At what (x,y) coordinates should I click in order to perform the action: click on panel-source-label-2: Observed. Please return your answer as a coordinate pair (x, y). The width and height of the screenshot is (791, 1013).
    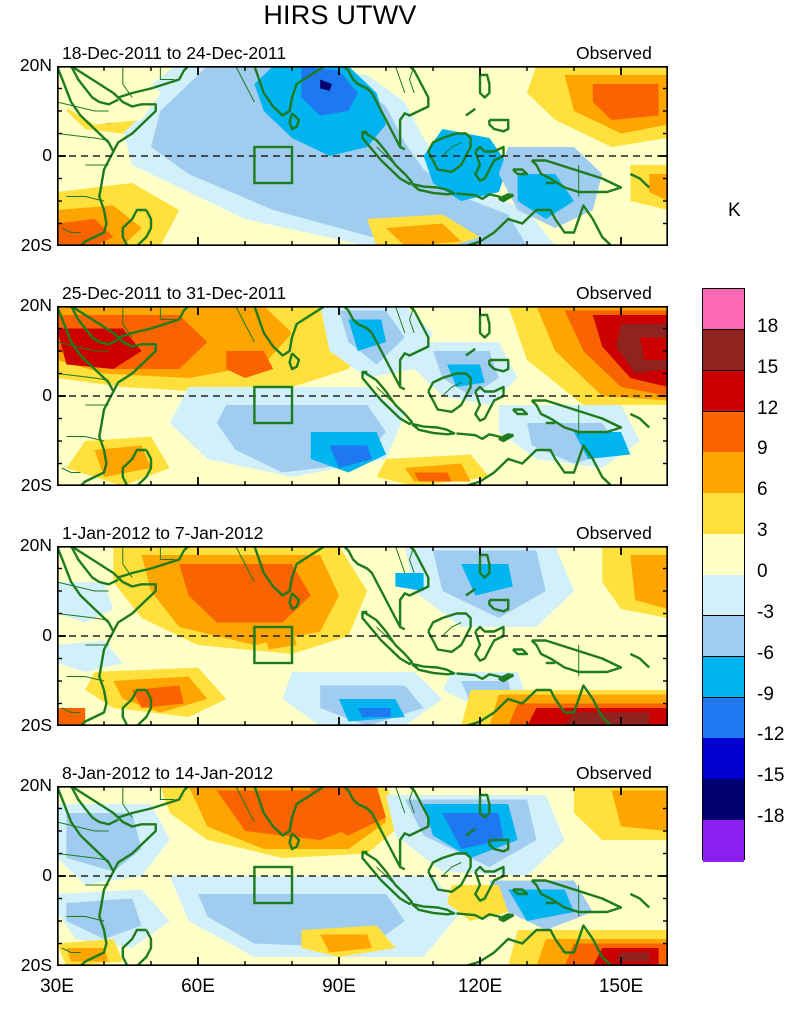
    Looking at the image, I should click on (614, 293).